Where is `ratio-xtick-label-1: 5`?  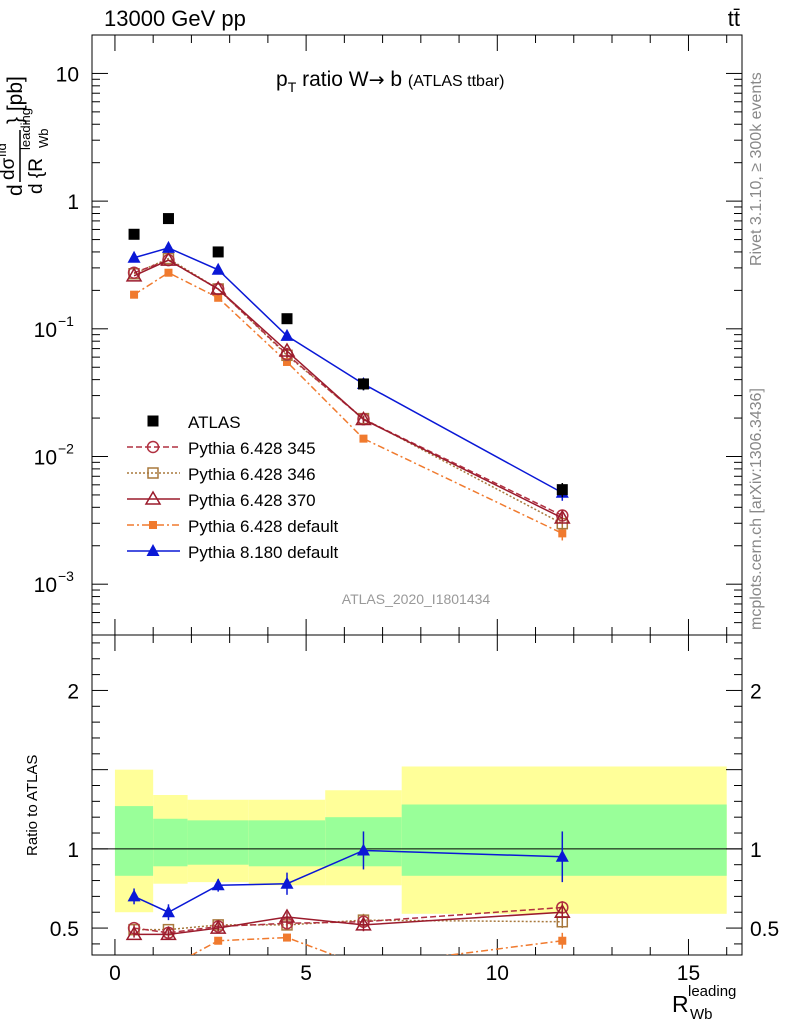
ratio-xtick-label-1: 5 is located at coordinates (306, 973).